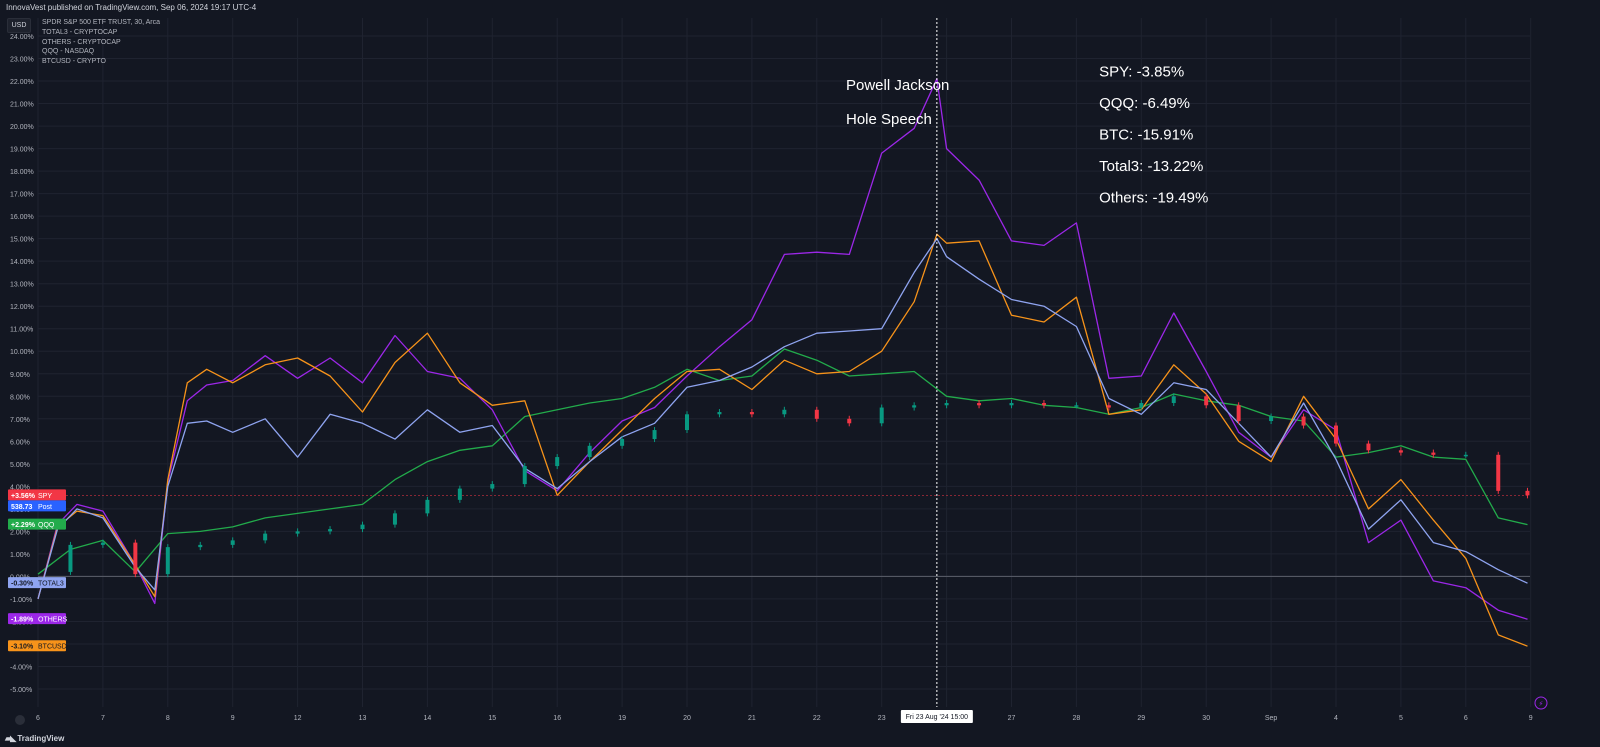  Describe the element at coordinates (1206, 718) in the screenshot. I see `x-tick-label: 30` at that location.